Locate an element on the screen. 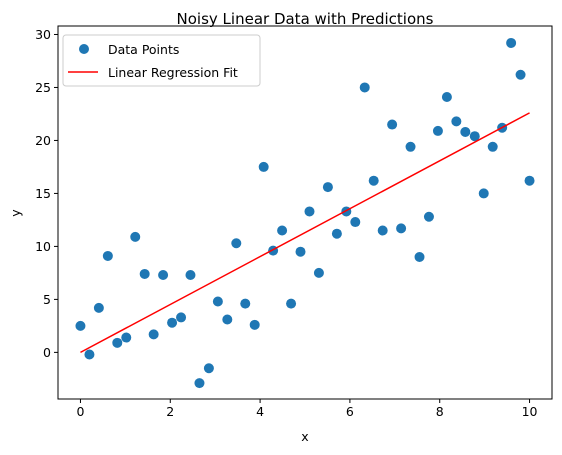 The width and height of the screenshot is (562, 455). x-tick-label: 0 is located at coordinates (80, 411).